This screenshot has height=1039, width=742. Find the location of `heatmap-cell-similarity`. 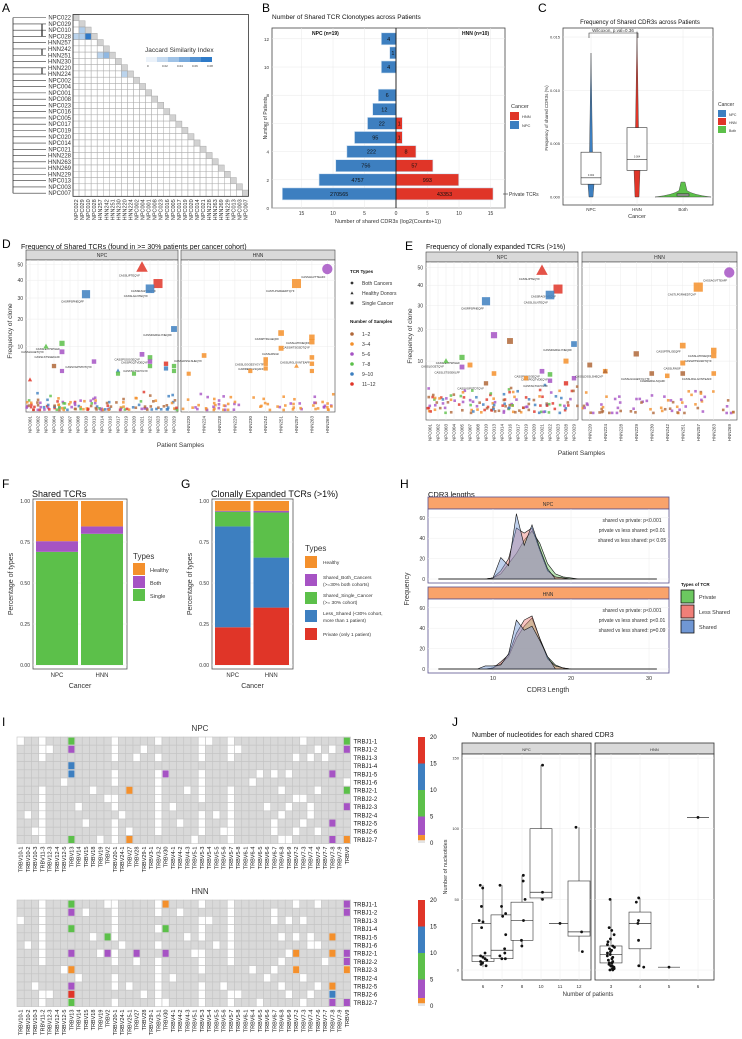

heatmap-cell-similarity is located at coordinates (106, 55).